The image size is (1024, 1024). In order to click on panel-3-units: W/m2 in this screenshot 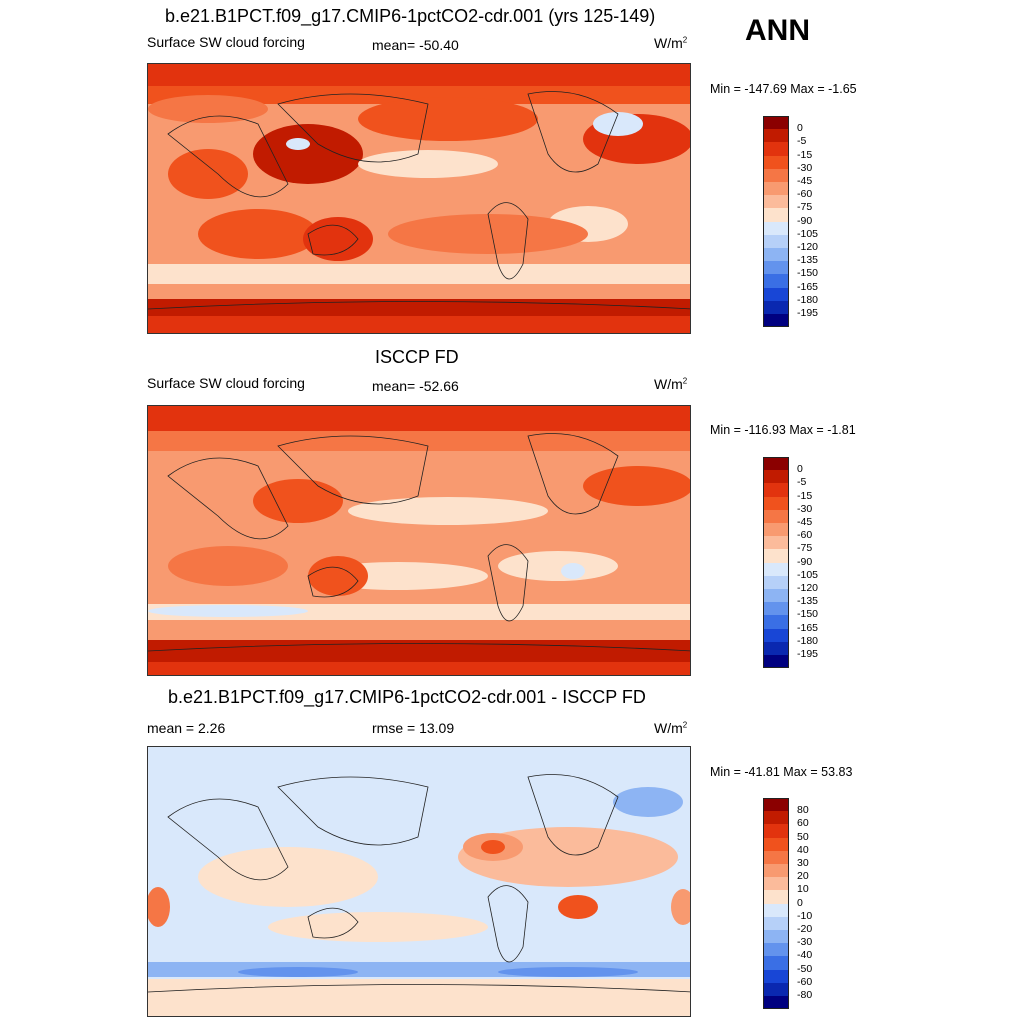, I will do `click(671, 728)`.